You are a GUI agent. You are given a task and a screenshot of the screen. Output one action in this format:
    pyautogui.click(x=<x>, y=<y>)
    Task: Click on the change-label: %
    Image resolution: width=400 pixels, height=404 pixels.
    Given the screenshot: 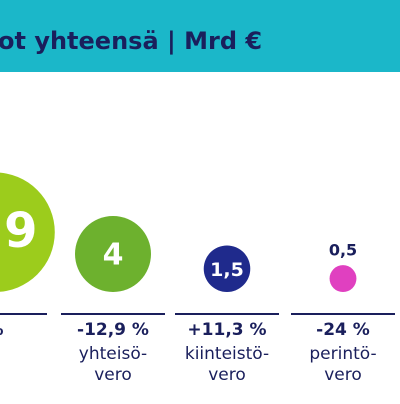 What is the action you would take?
    pyautogui.click(x=2, y=330)
    